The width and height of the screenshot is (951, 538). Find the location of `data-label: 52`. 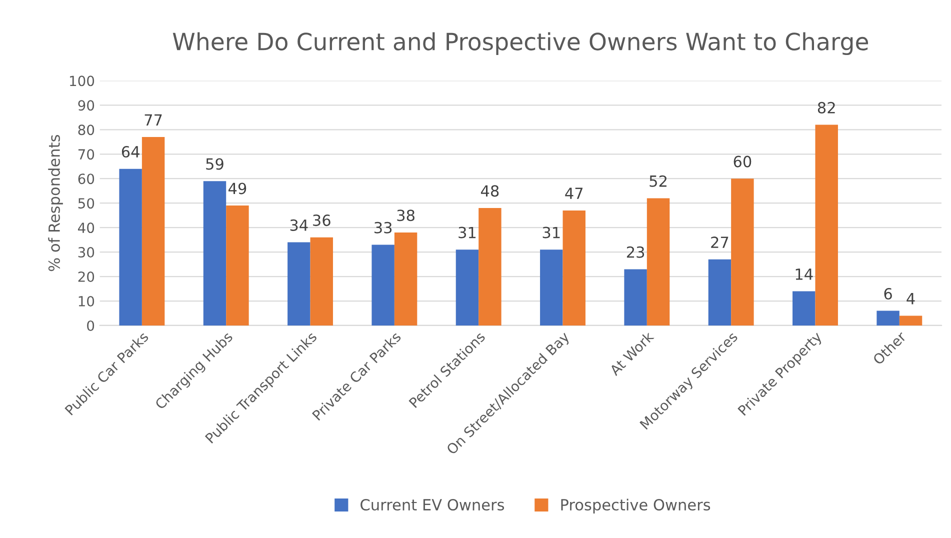

data-label: 52 is located at coordinates (658, 181).